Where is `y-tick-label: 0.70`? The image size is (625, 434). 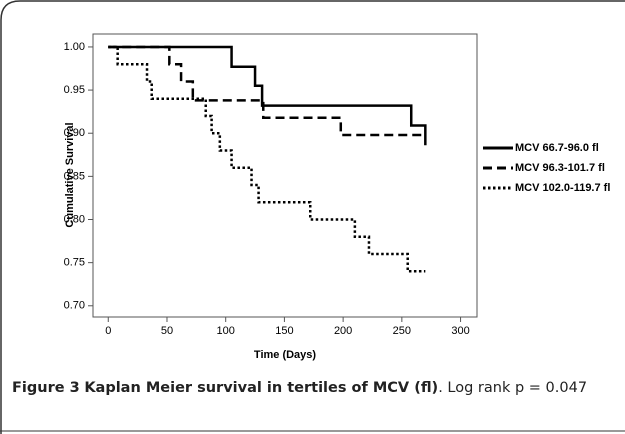
y-tick-label: 0.70 is located at coordinates (74, 306).